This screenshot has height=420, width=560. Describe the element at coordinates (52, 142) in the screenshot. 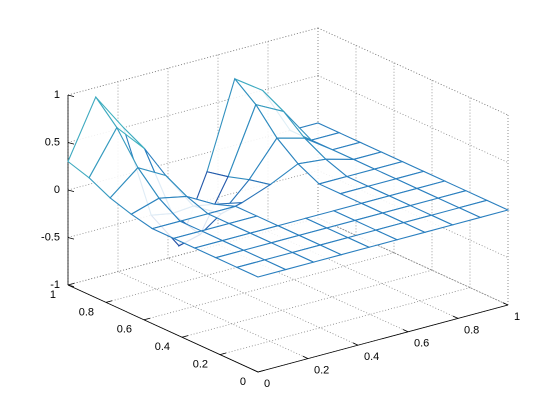

I see `z-tick-label: 0.5` at that location.